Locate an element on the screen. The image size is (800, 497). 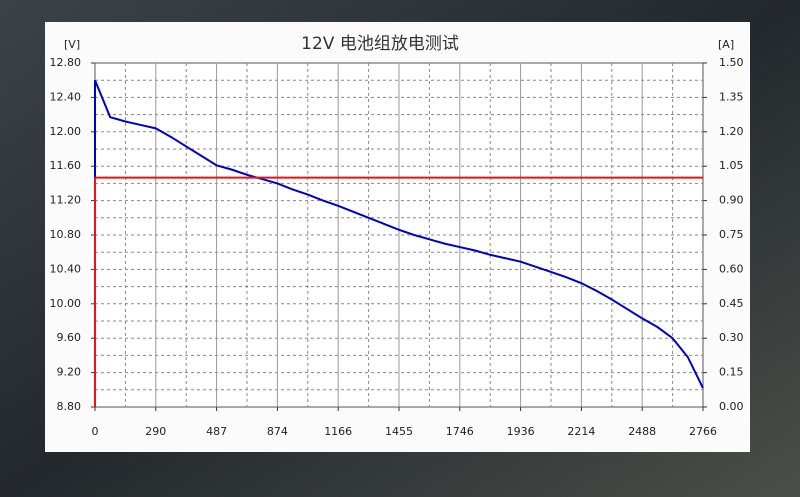
x-tick-label: 1936 is located at coordinates (521, 431).